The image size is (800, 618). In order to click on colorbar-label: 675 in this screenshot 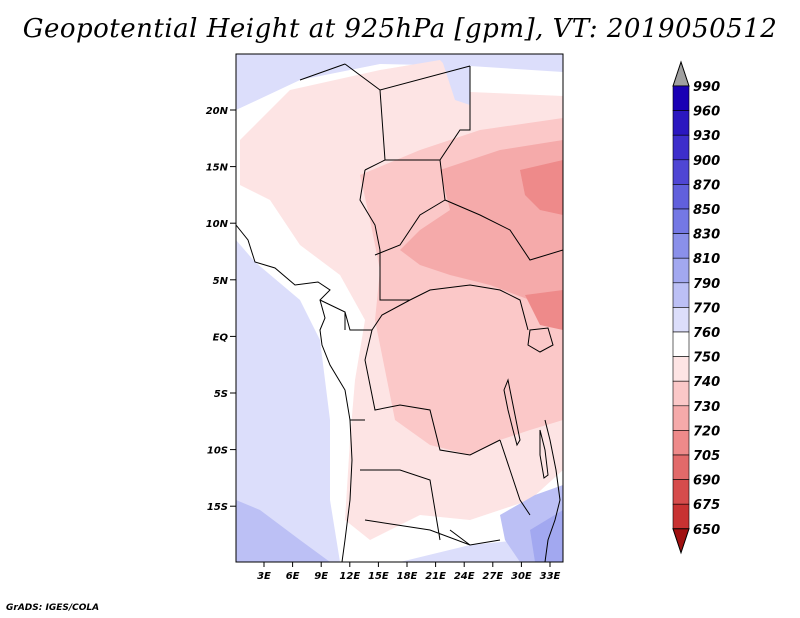, I will do `click(706, 505)`.